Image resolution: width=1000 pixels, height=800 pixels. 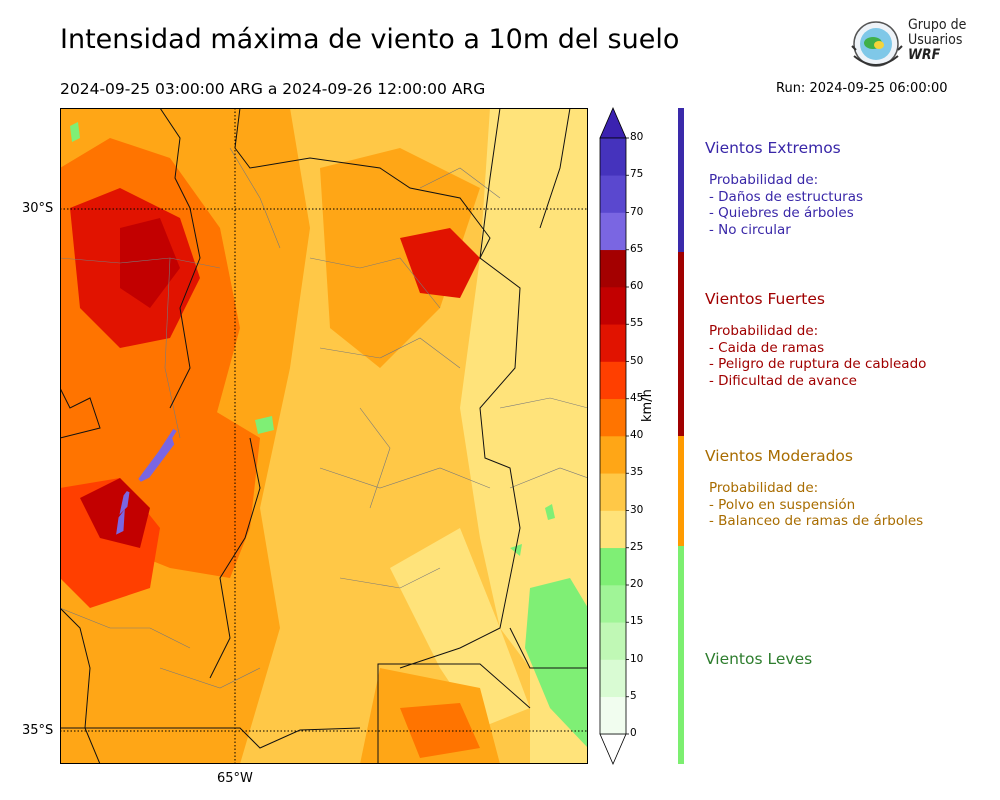 What do you see at coordinates (937, 25) in the screenshot?
I see `logo-line1: Grupo de` at bounding box center [937, 25].